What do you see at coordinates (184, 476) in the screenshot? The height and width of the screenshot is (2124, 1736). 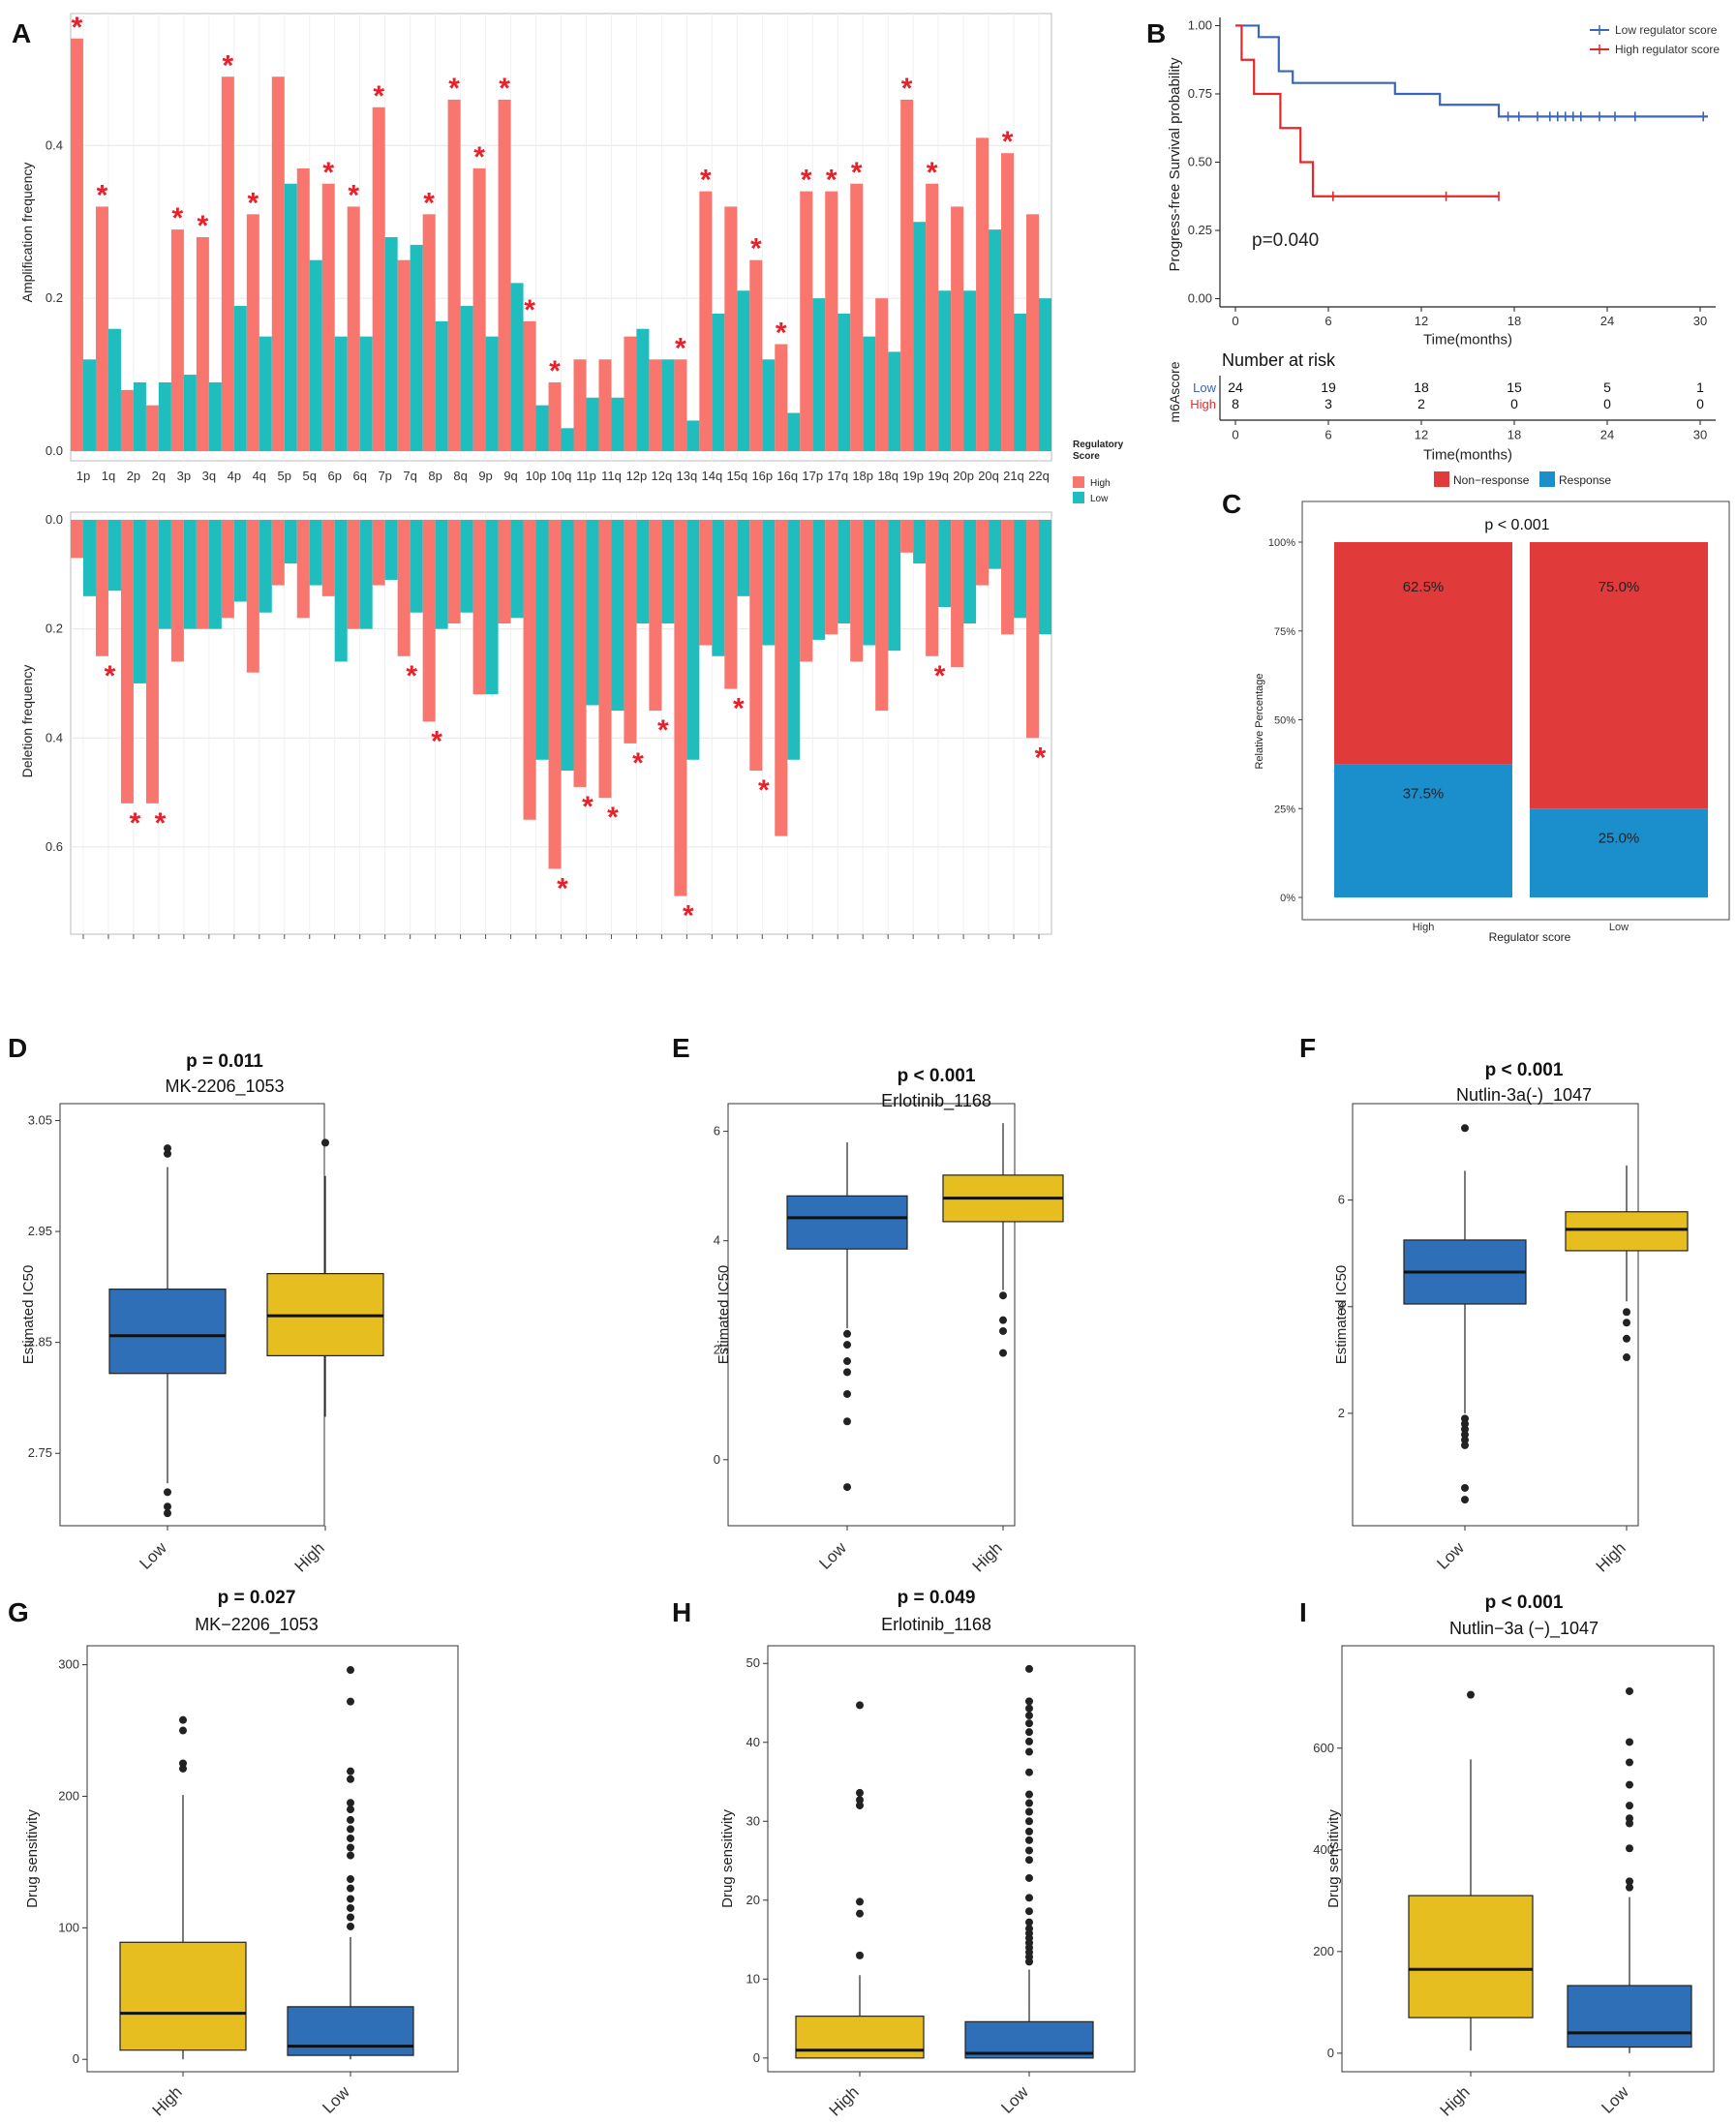 I see `x-tick-label: 3p` at bounding box center [184, 476].